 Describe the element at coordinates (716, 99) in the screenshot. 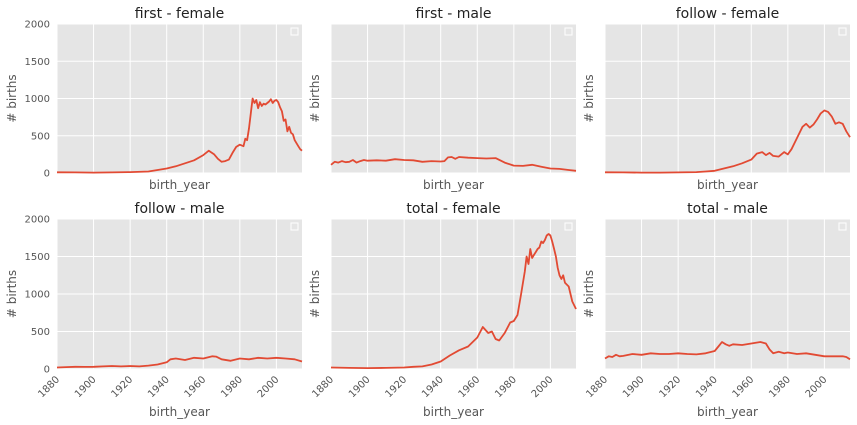

I see `subplot-3: follow - female birth_year # births` at that location.